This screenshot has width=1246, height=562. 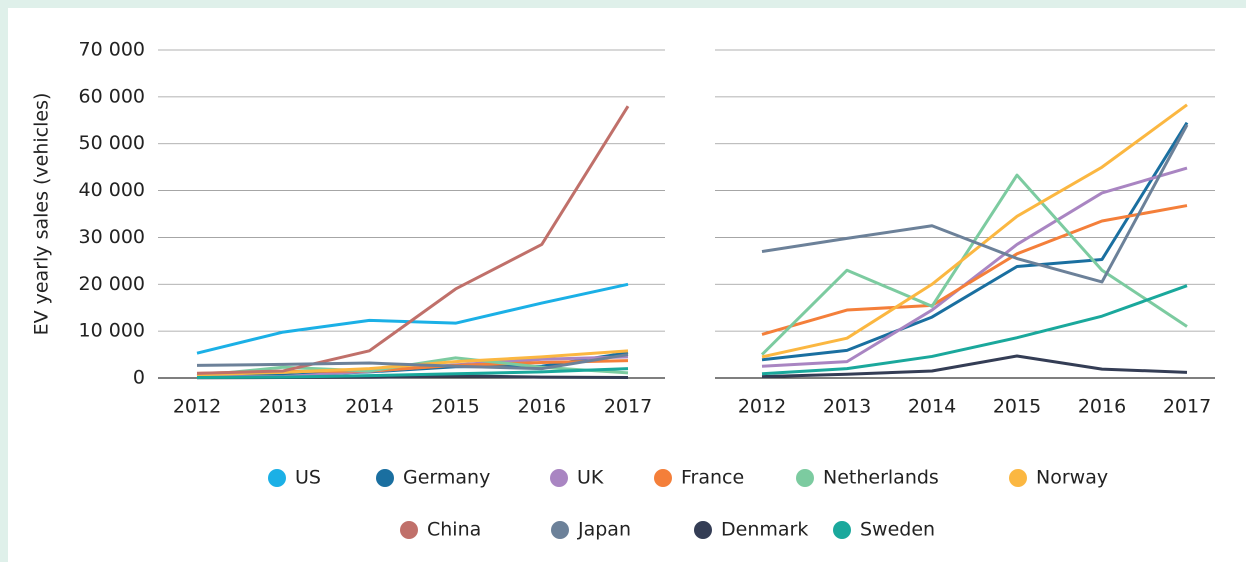 What do you see at coordinates (446, 478) in the screenshot?
I see `legend-label: Germany` at bounding box center [446, 478].